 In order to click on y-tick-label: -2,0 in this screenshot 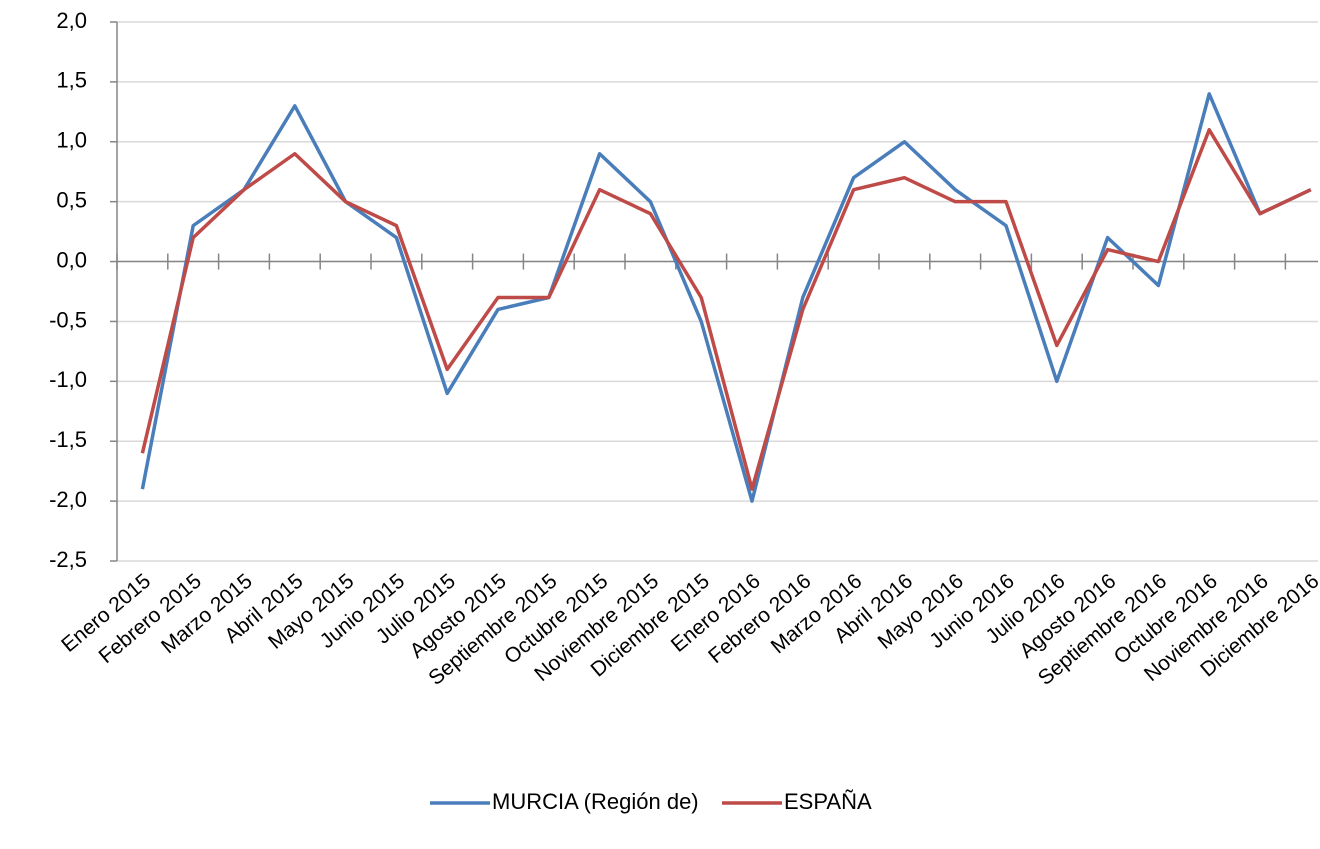, I will do `click(68, 499)`.